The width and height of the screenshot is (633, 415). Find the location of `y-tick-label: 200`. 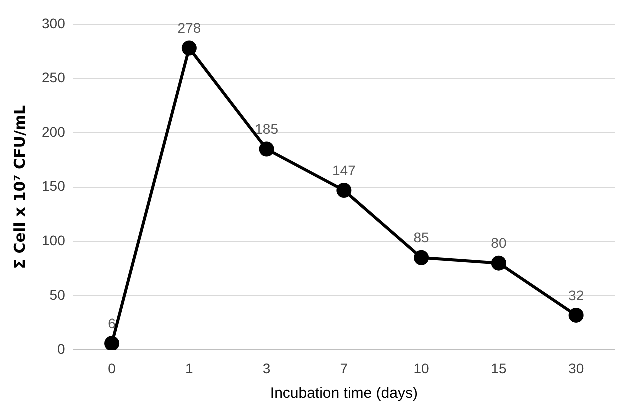

y-tick-label: 200 is located at coordinates (54, 132).